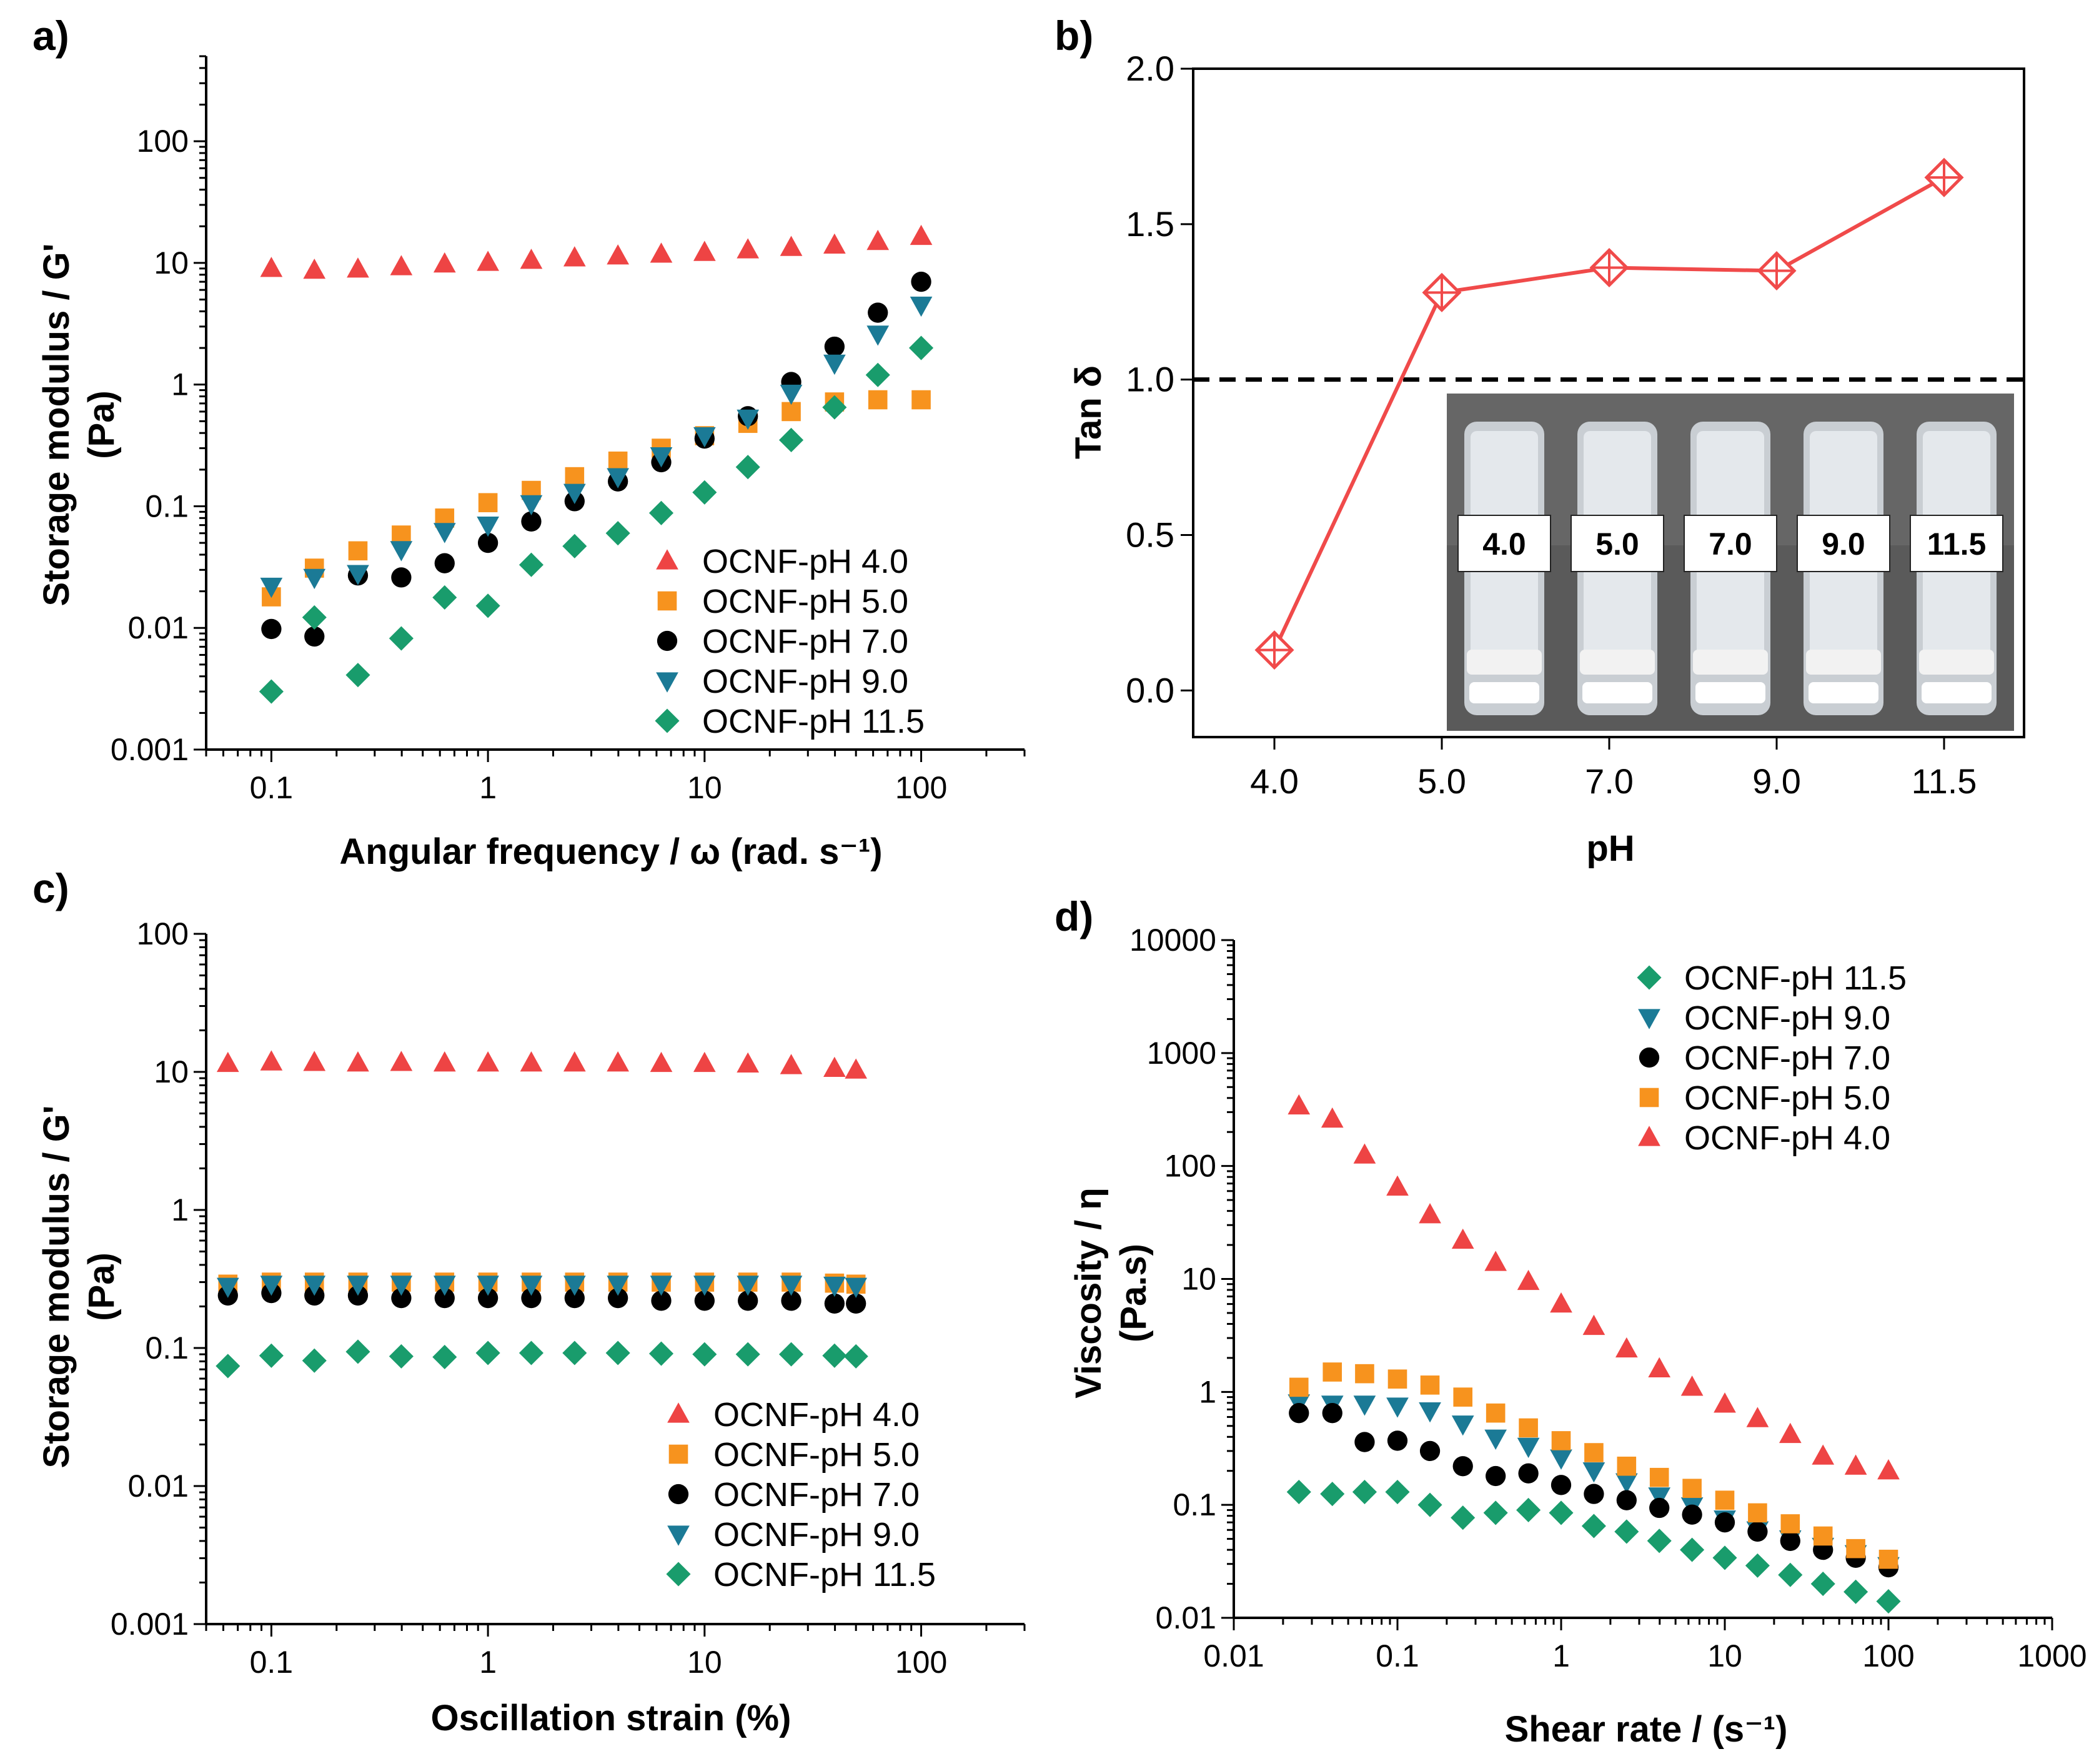 This screenshot has width=2099, height=1764. I want to click on x-tick-label: 0.1, so click(1398, 1655).